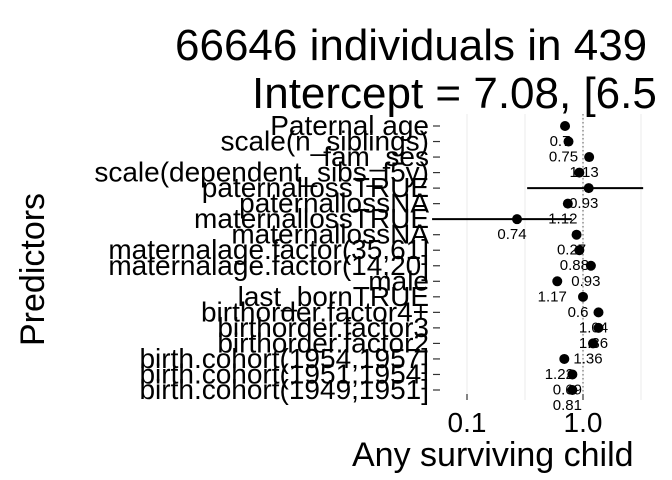 This screenshot has width=672, height=480. Describe the element at coordinates (587, 358) in the screenshot. I see `value-label: 1.36` at that location.